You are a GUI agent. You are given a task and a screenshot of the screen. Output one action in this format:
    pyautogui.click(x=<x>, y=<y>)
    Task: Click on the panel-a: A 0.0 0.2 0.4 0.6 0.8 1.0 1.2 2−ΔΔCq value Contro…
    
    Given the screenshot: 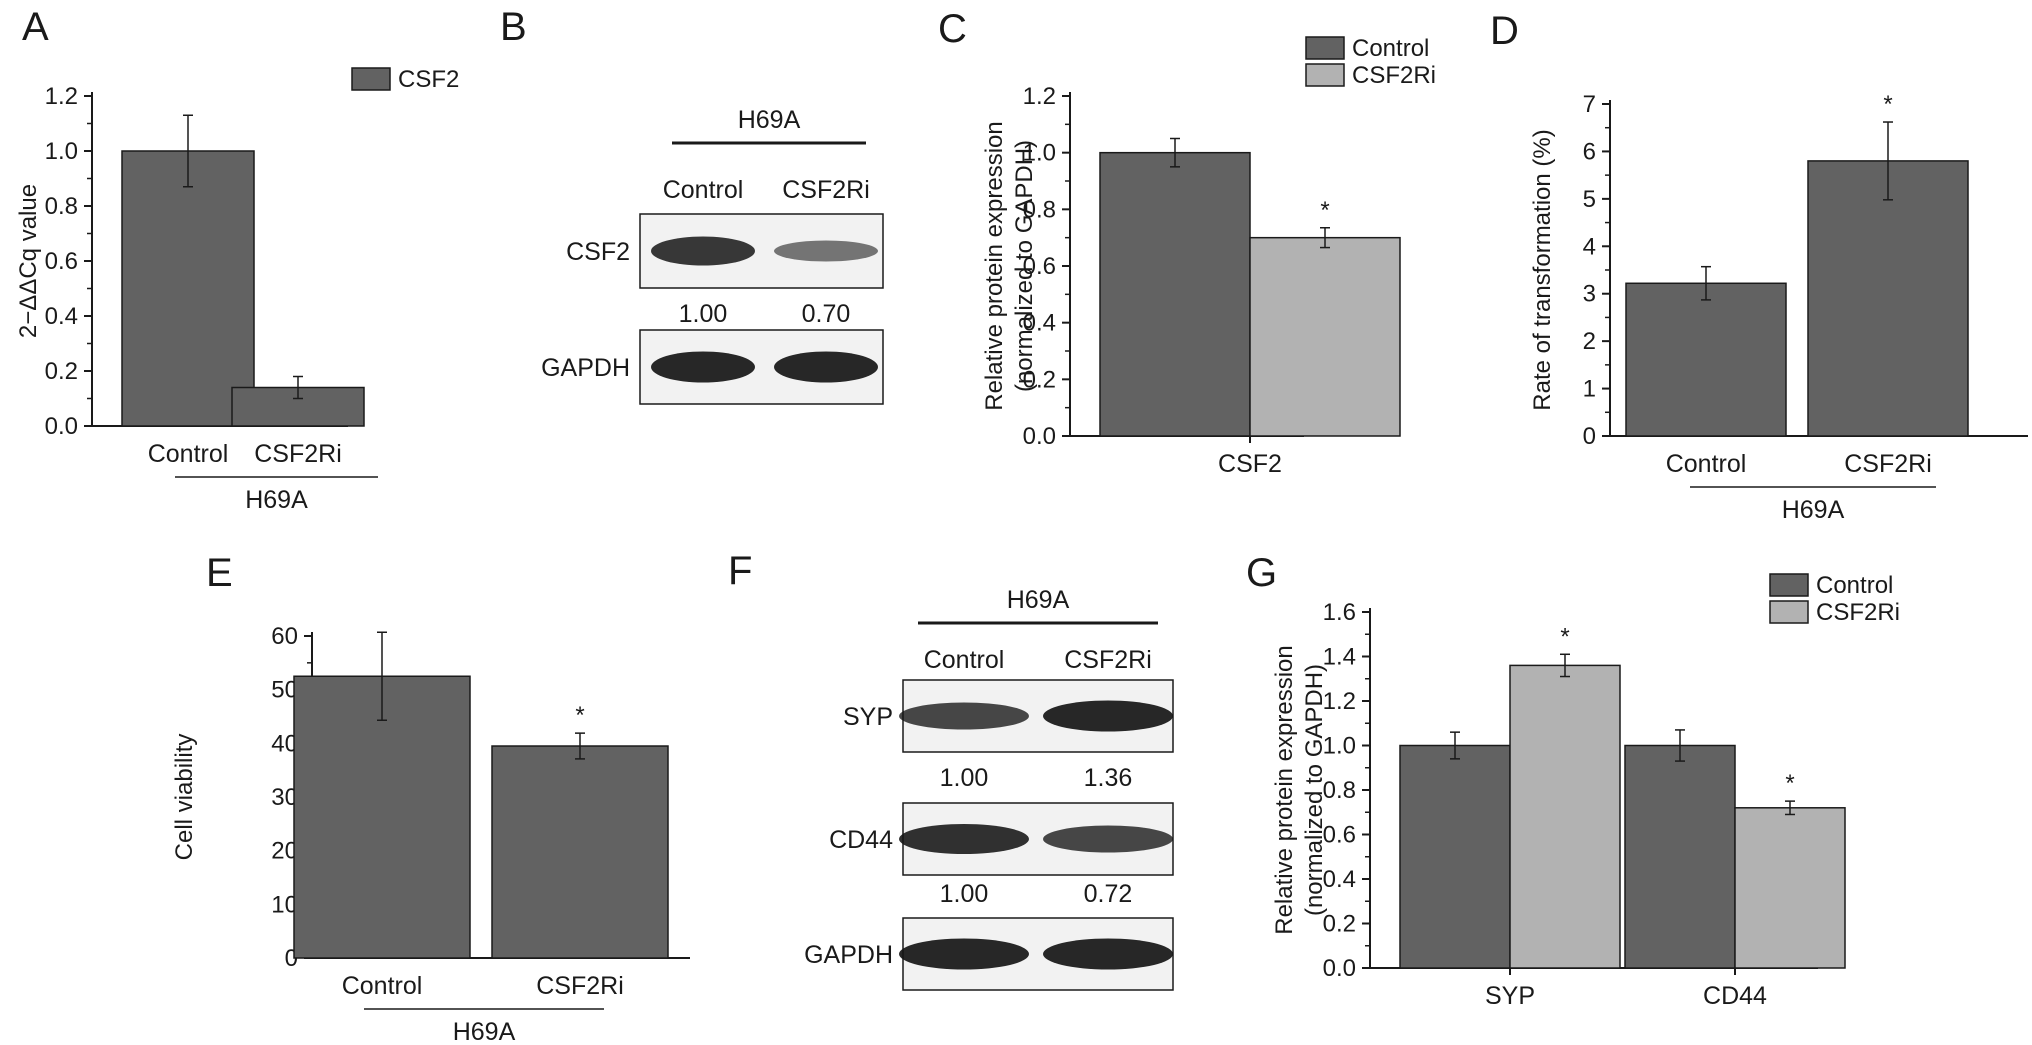 What is the action you would take?
    pyautogui.click(x=237, y=259)
    